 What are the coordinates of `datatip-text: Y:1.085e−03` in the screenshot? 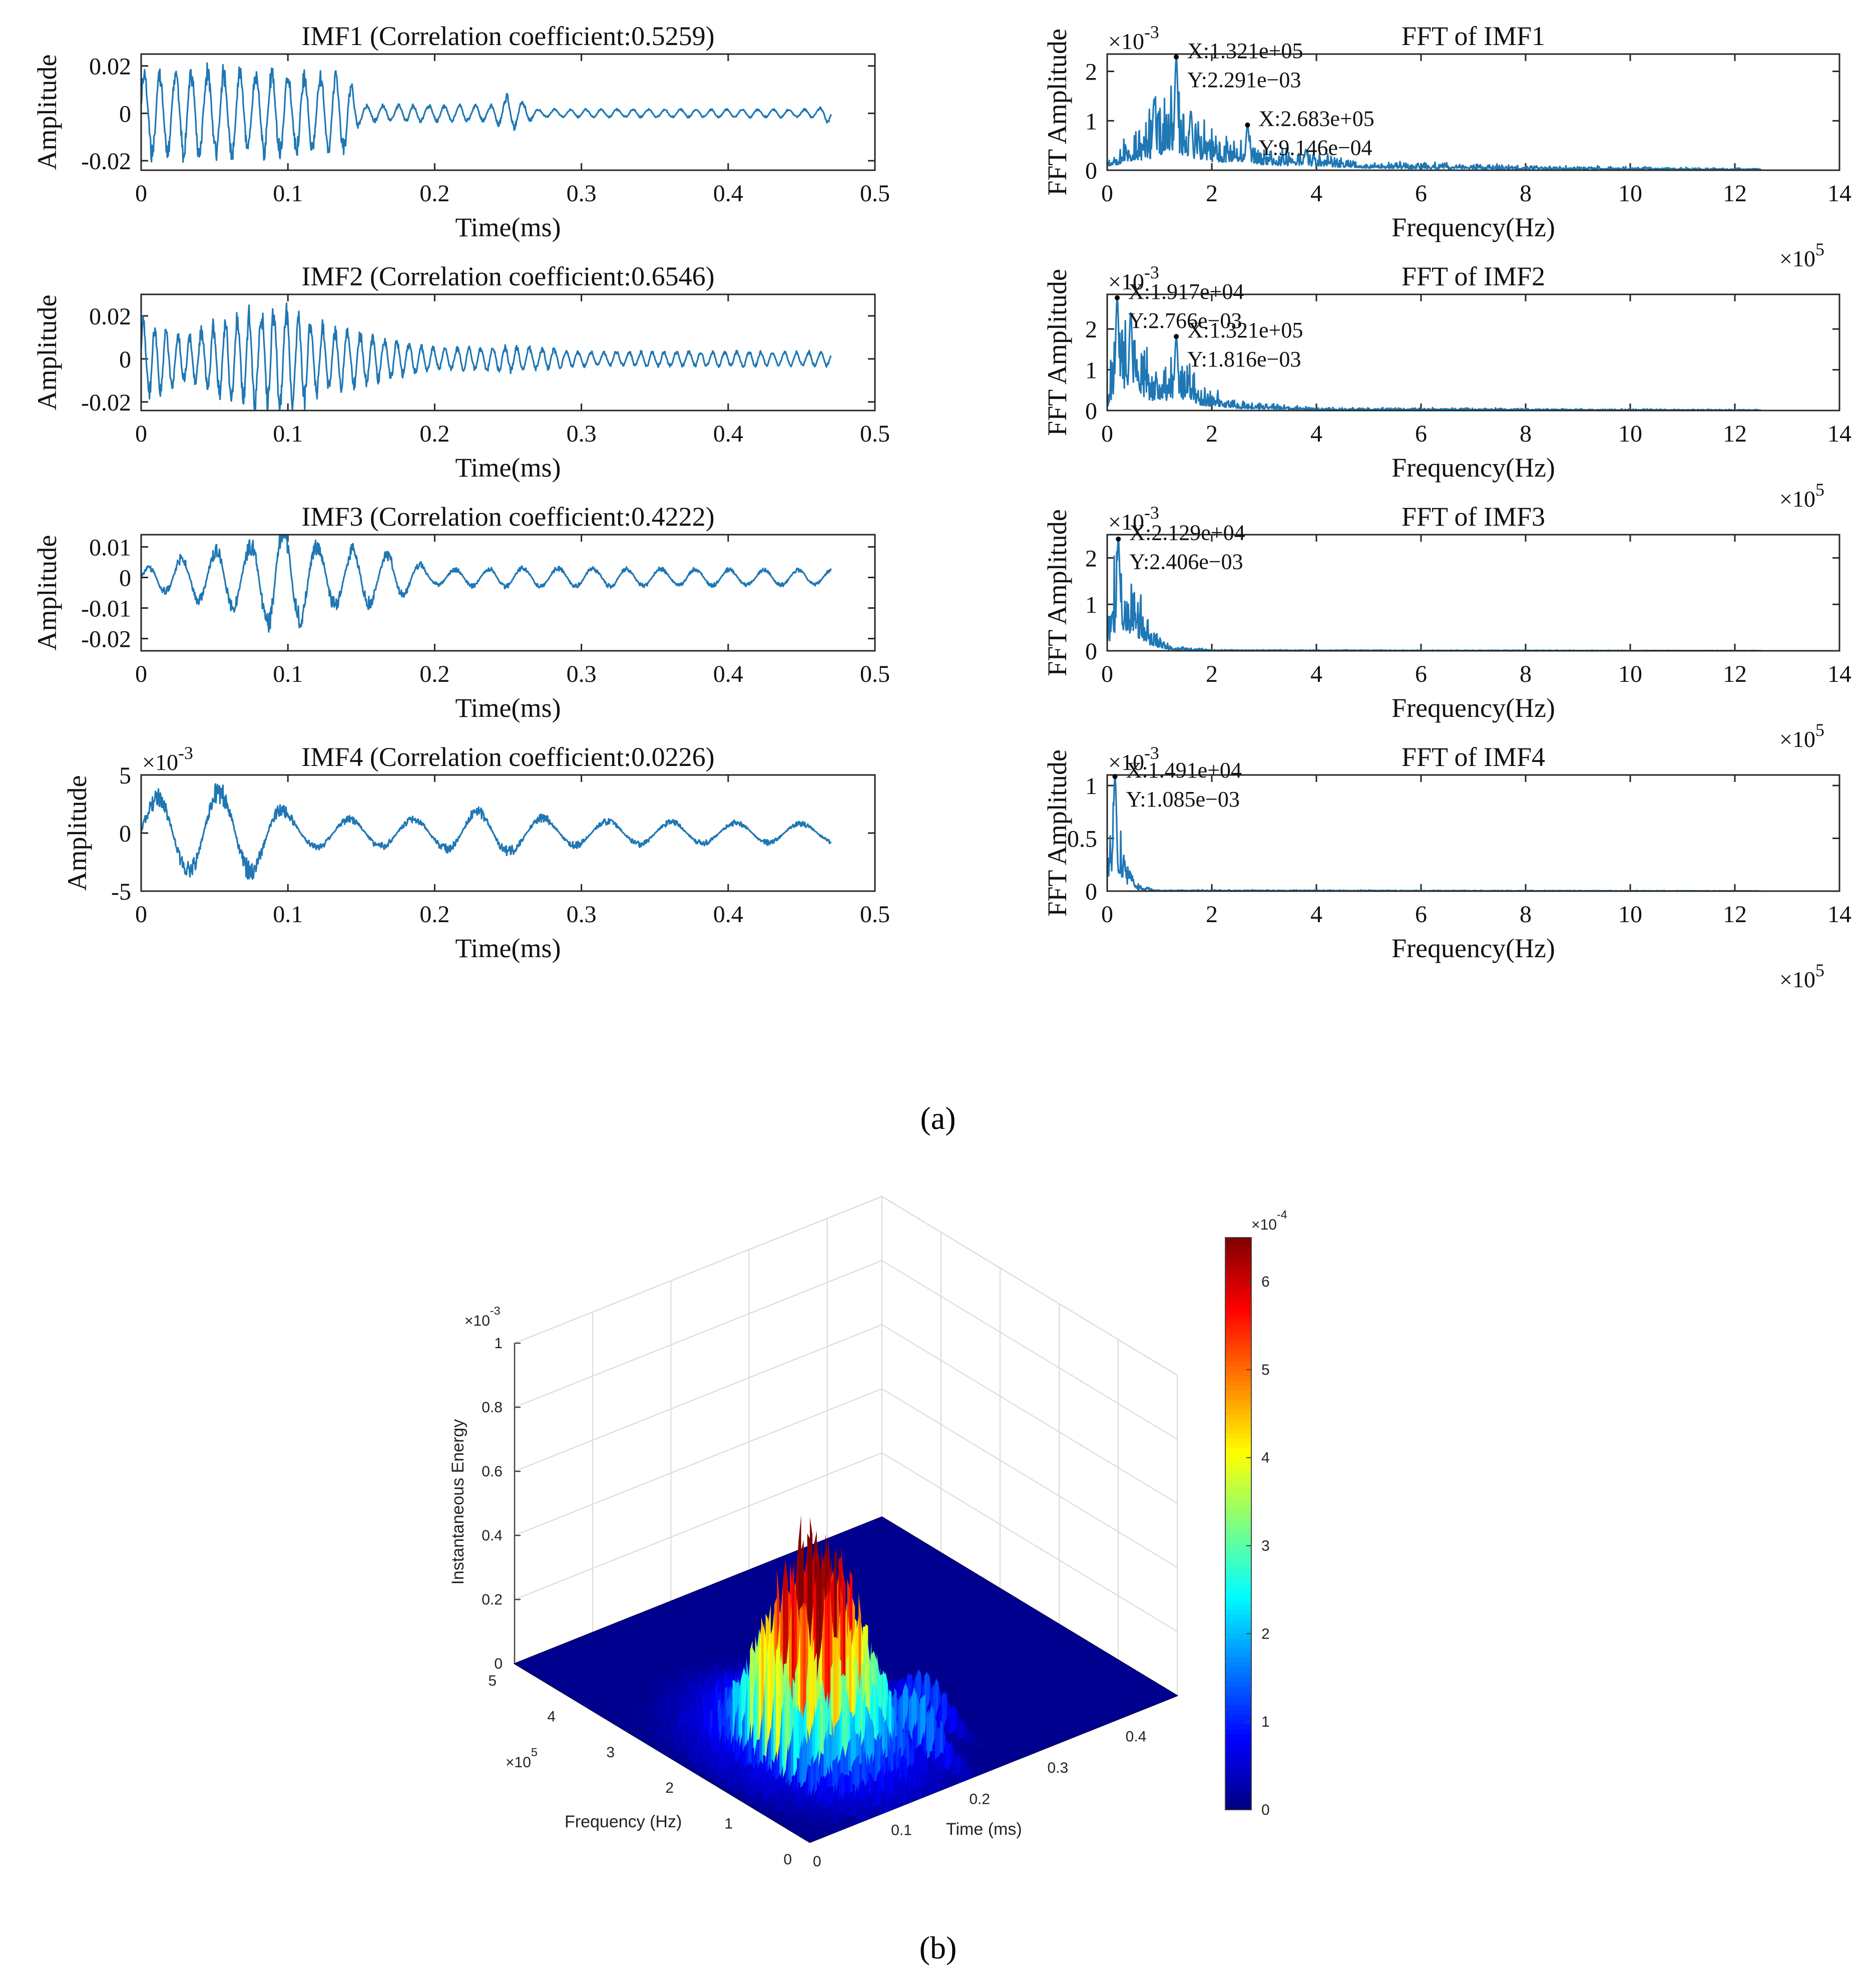 It's located at (1183, 800).